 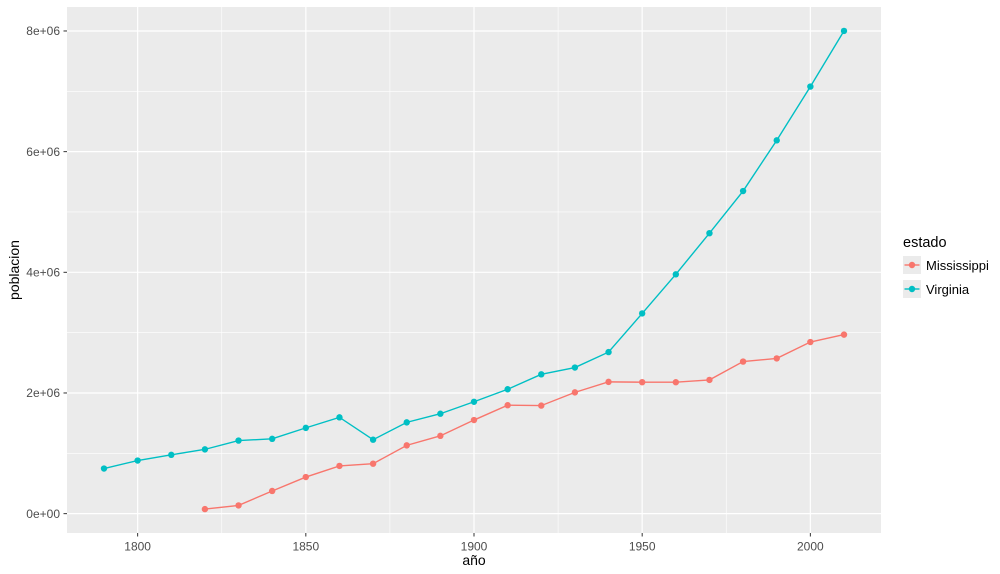 I want to click on x-tick-label: 1900, so click(x=474, y=547).